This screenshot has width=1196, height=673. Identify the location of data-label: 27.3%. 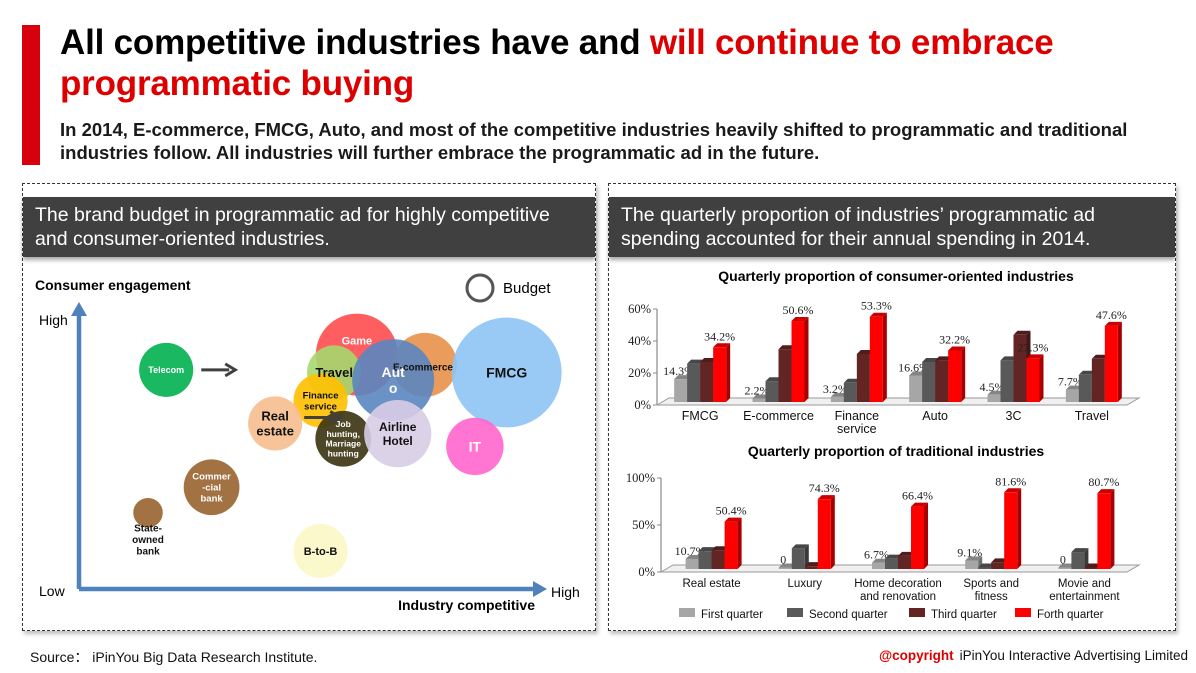
(1033, 347).